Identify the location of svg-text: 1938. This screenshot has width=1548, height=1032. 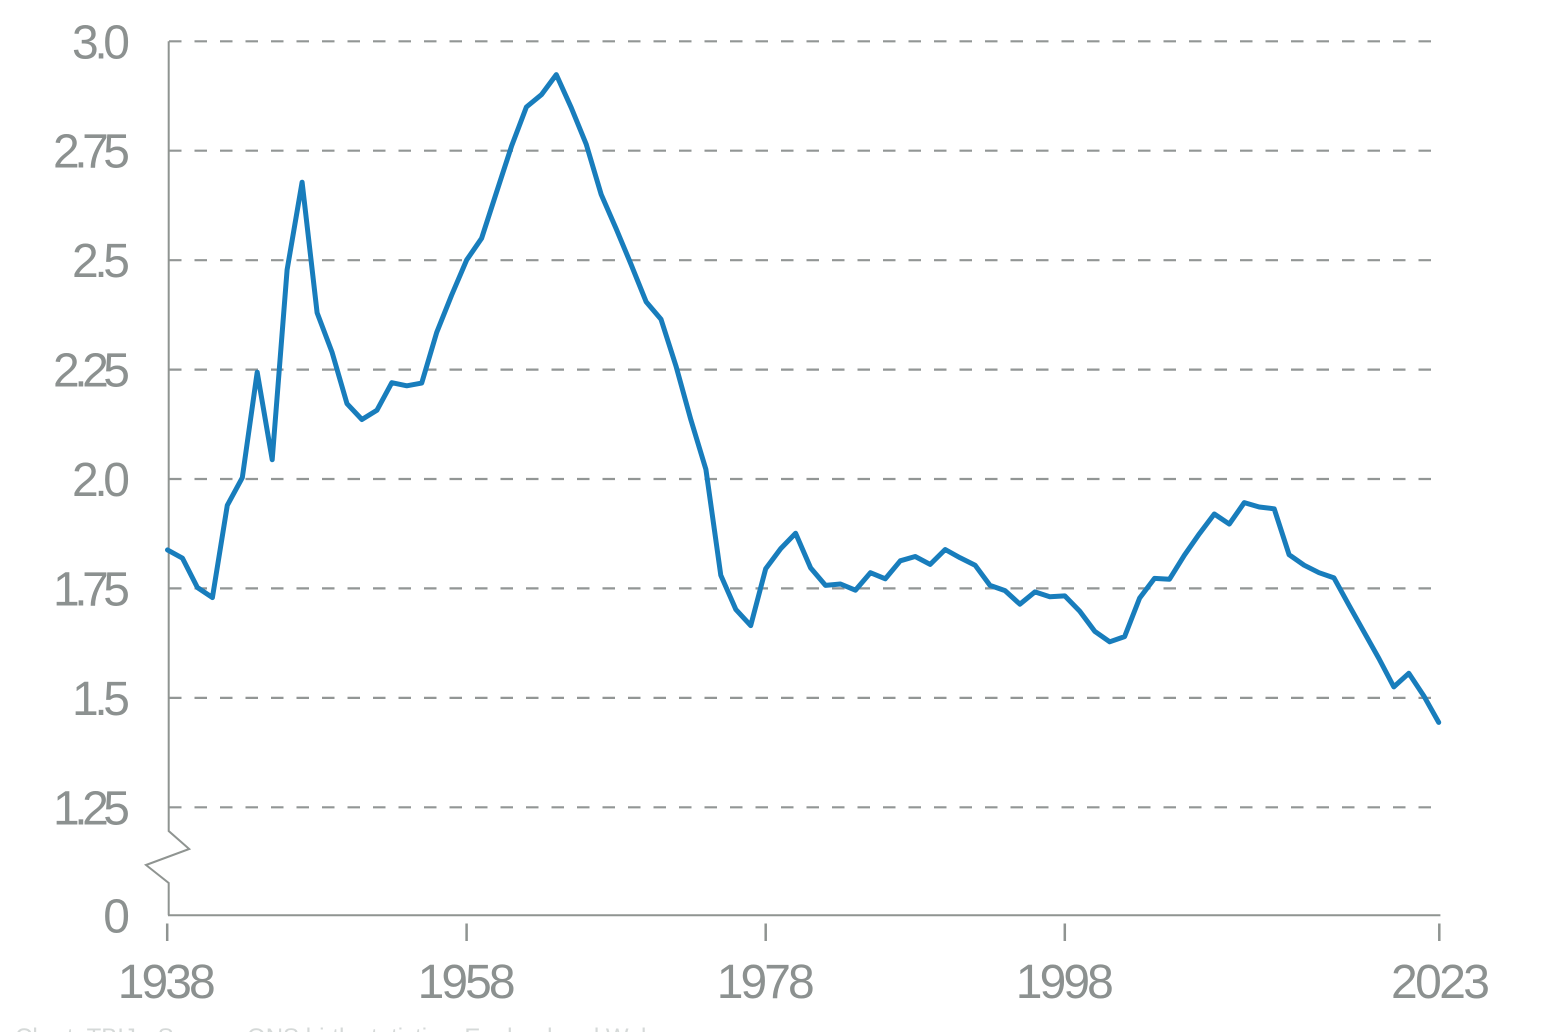
(167, 982).